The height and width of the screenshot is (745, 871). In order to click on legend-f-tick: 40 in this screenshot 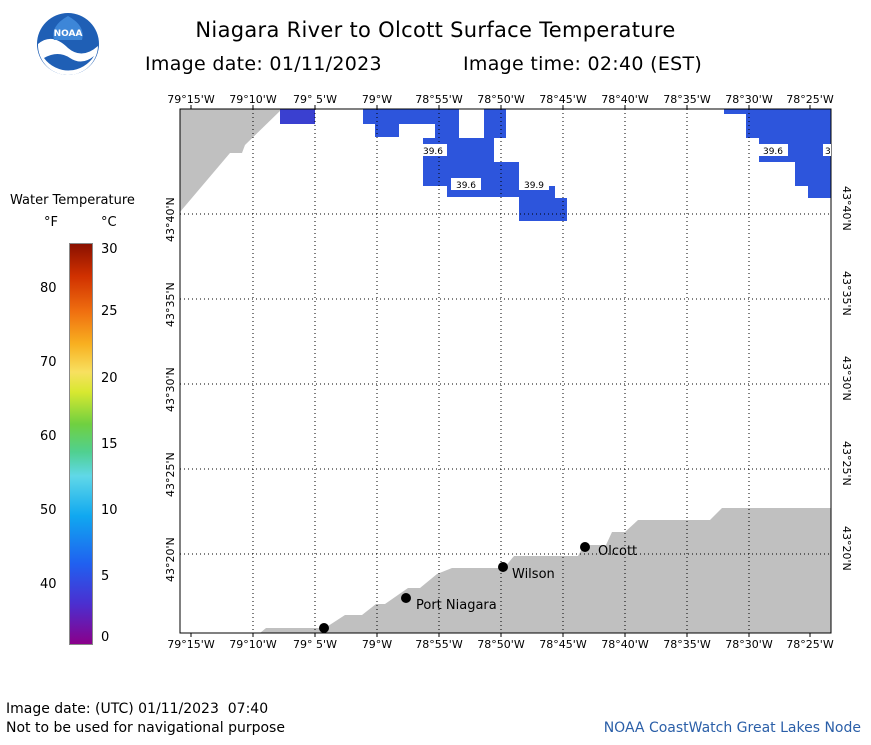, I will do `click(48, 584)`.